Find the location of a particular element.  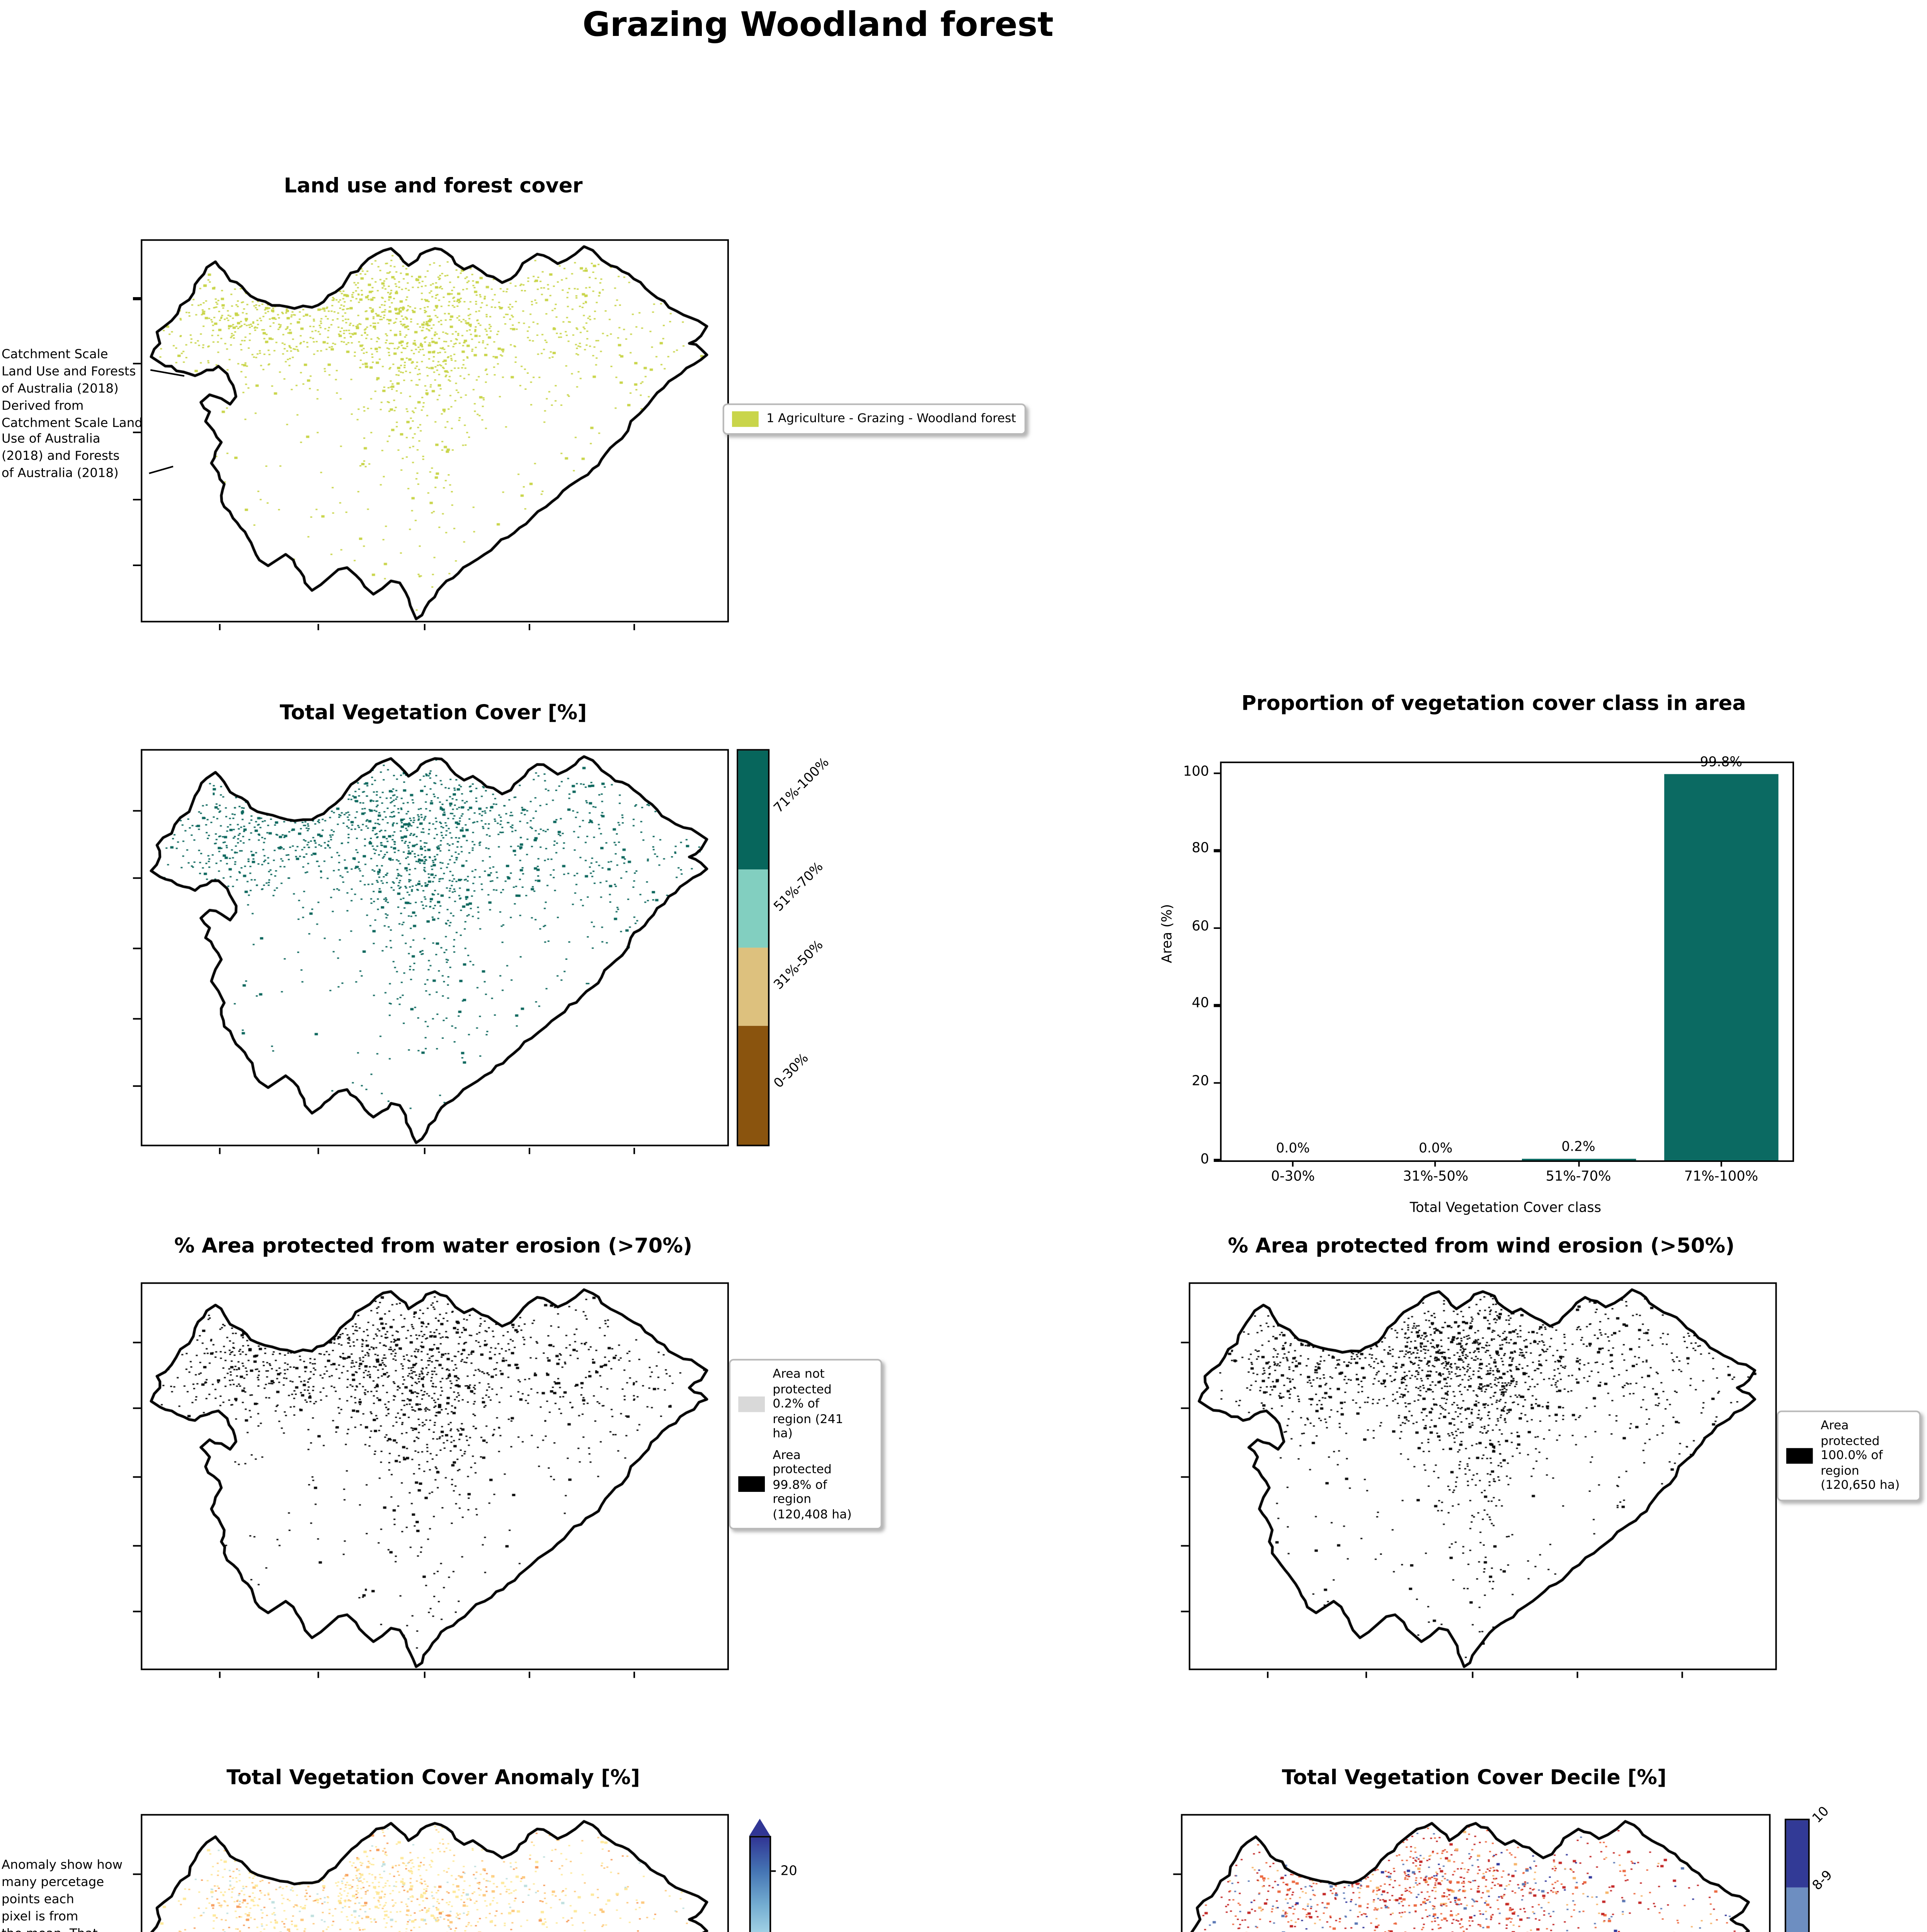

y-axis-tick-label: 40 is located at coordinates (1201, 1005).